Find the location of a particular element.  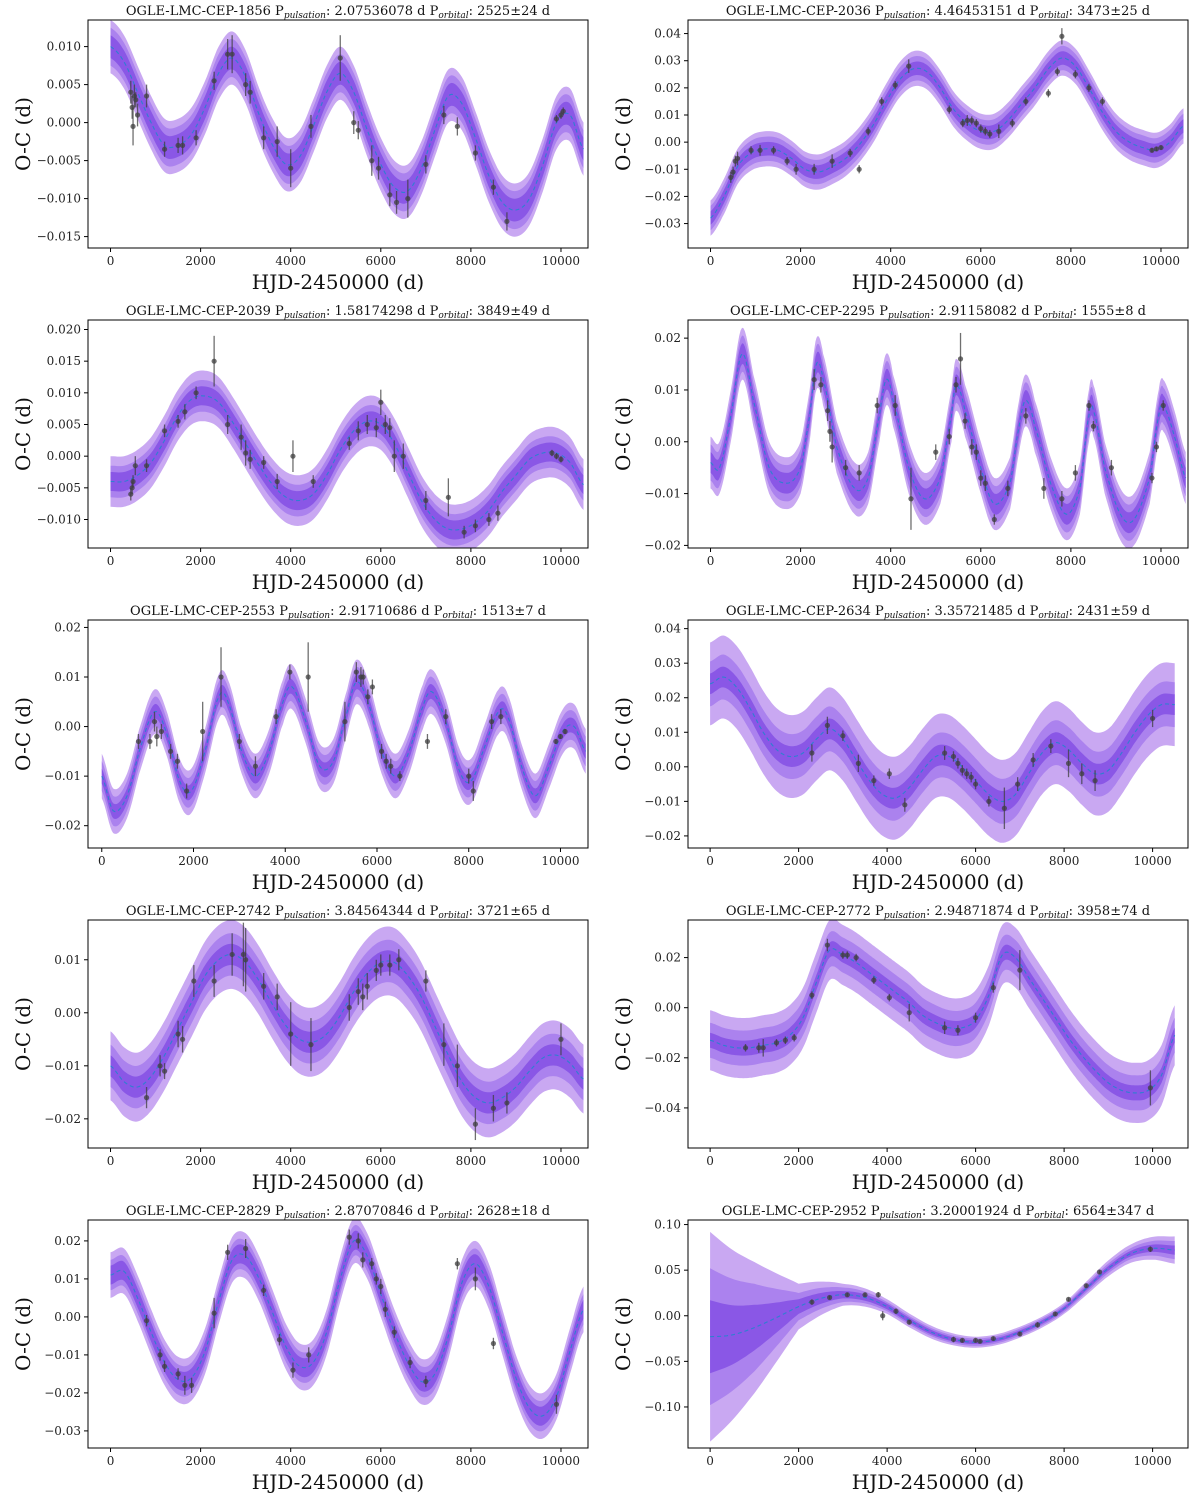

y-tick-label: −0.015 is located at coordinates (59, 237).